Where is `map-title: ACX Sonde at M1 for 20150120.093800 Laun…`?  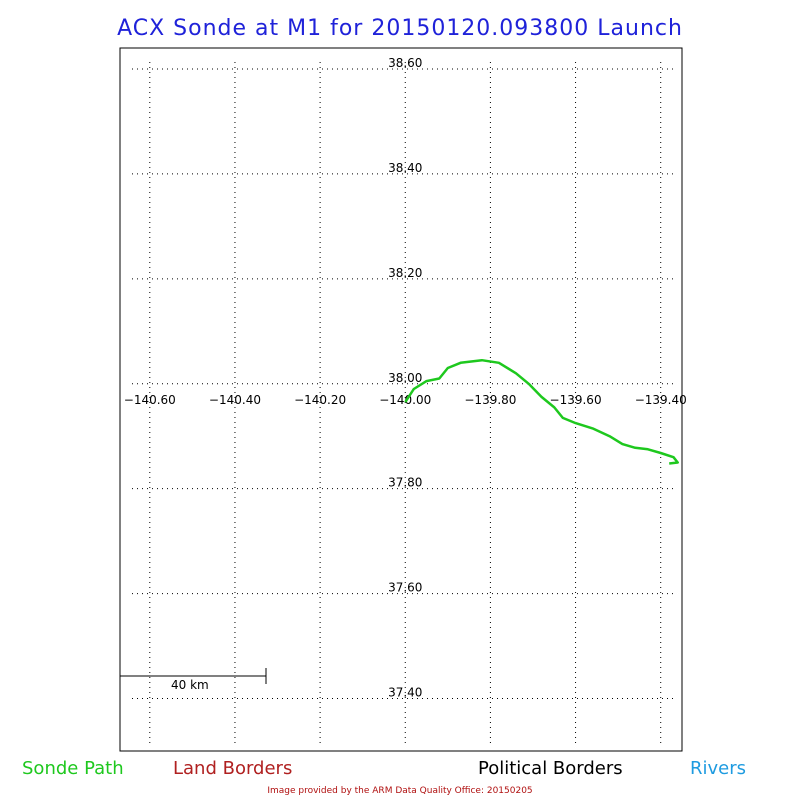
map-title: ACX Sonde at M1 for 20150120.093800 Laun… is located at coordinates (400, 28).